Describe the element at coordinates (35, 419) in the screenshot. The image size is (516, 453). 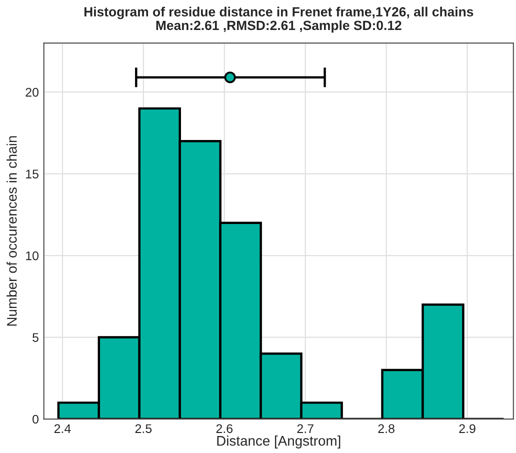
I see `y-tick-label: 0` at that location.